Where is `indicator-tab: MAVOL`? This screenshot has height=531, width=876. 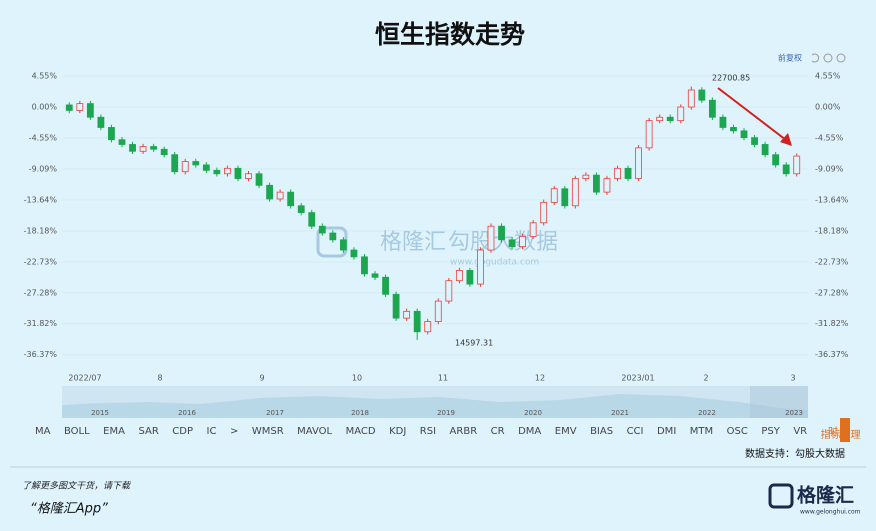
indicator-tab: MAVOL is located at coordinates (315, 431).